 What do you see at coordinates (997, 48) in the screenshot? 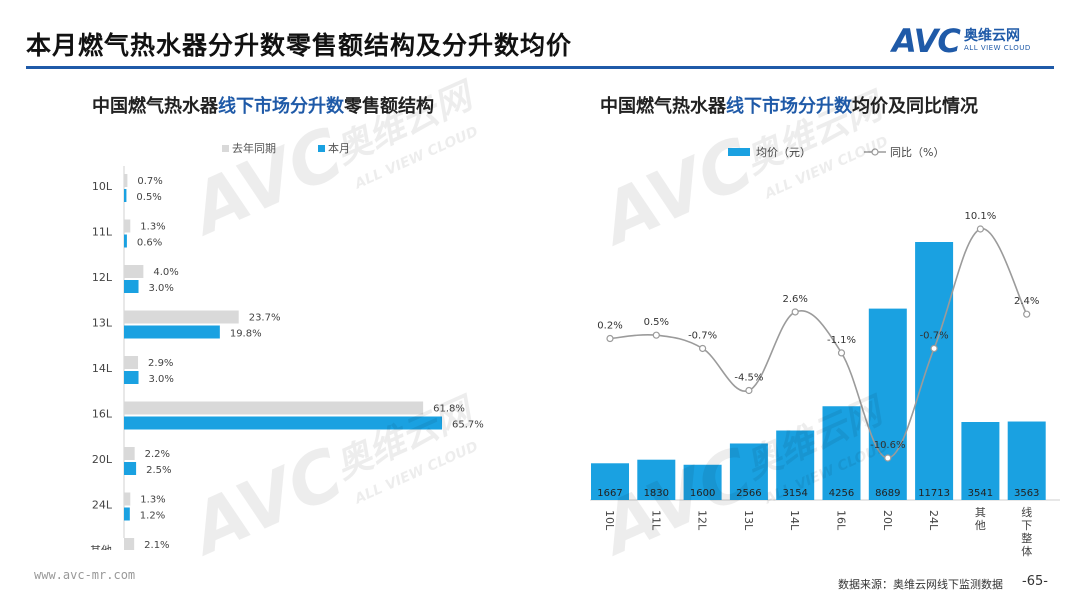
I see `logo-en-text: ALL VIEW CLOUD` at bounding box center [997, 48].